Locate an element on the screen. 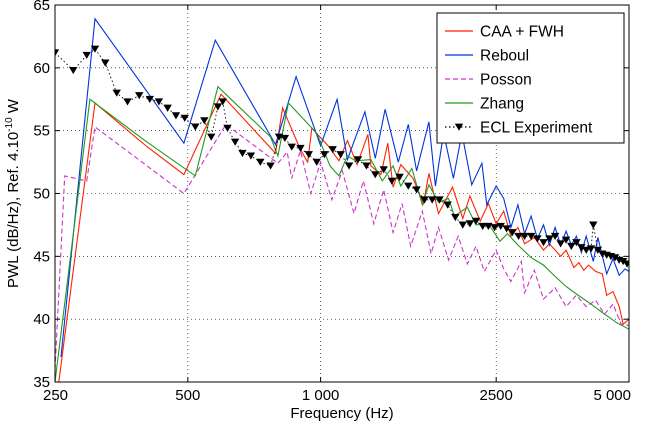 This screenshot has height=431, width=649. legend-box is located at coordinates (530, 78).